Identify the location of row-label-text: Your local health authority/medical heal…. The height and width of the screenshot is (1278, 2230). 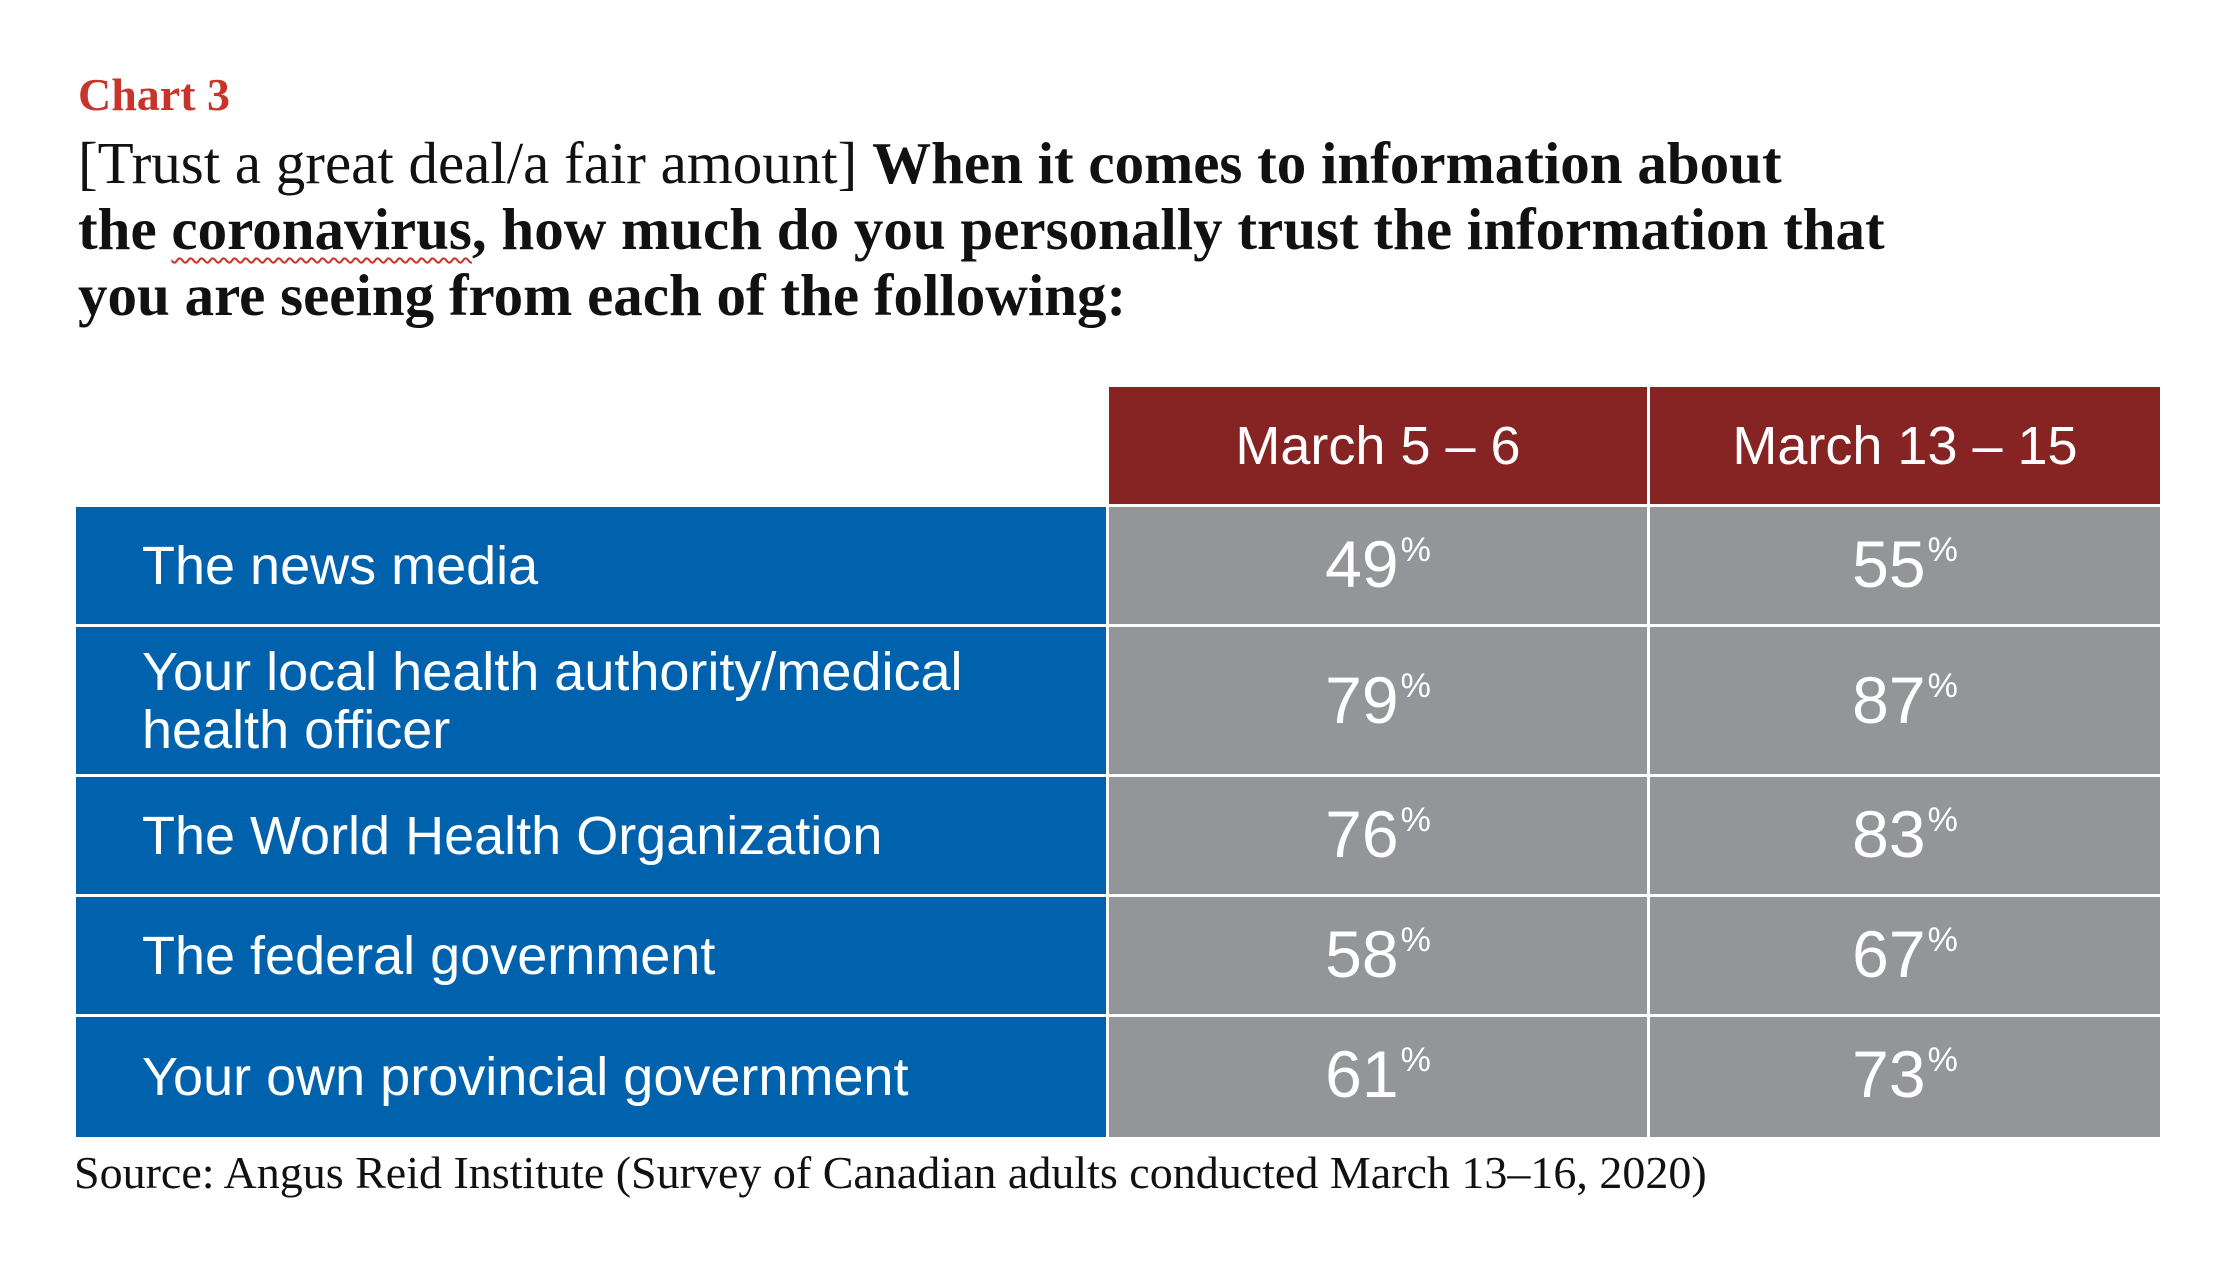
(552, 700).